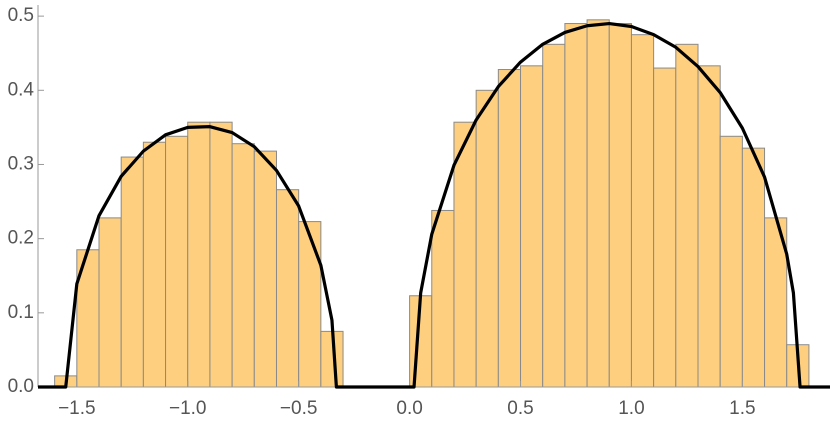 Image resolution: width=830 pixels, height=427 pixels. What do you see at coordinates (21, 238) in the screenshot?
I see `y-tick-label: 0.2` at bounding box center [21, 238].